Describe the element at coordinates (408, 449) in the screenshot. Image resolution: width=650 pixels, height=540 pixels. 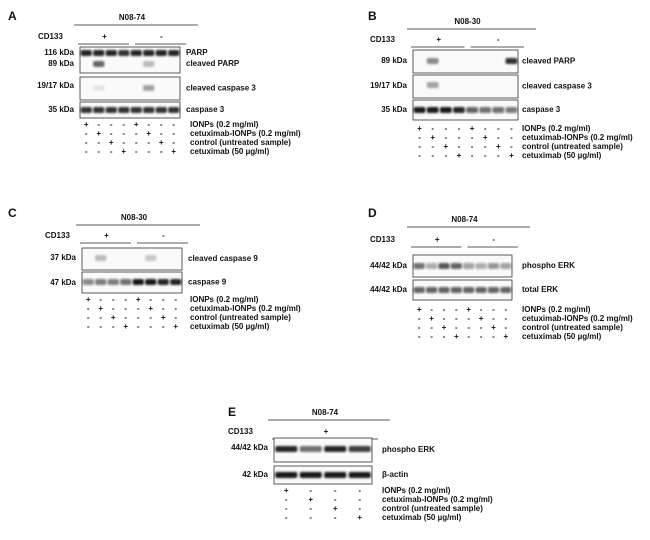
I see `protein-label: phospho ERK` at that location.